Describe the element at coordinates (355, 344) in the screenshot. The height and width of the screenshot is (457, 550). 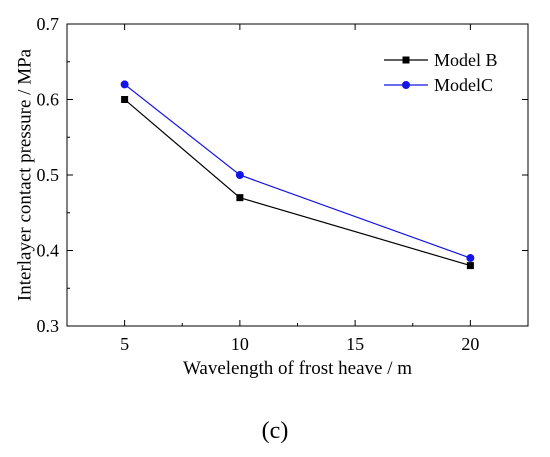
I see `x-tick-label: 15` at that location.